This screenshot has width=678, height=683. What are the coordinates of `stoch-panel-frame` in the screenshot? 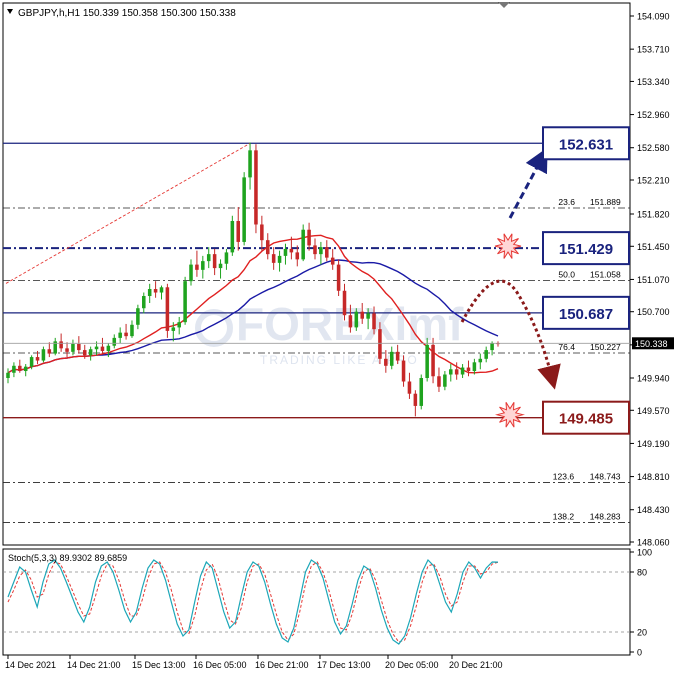 It's located at (316, 602).